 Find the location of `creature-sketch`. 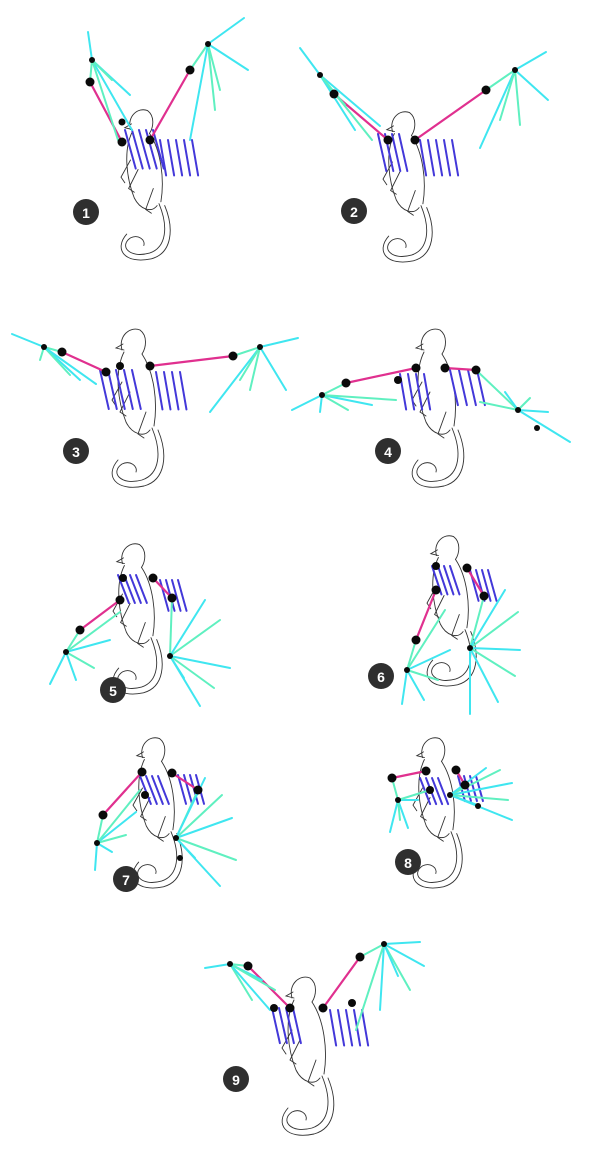

creature-sketch is located at coordinates (308, 1056).